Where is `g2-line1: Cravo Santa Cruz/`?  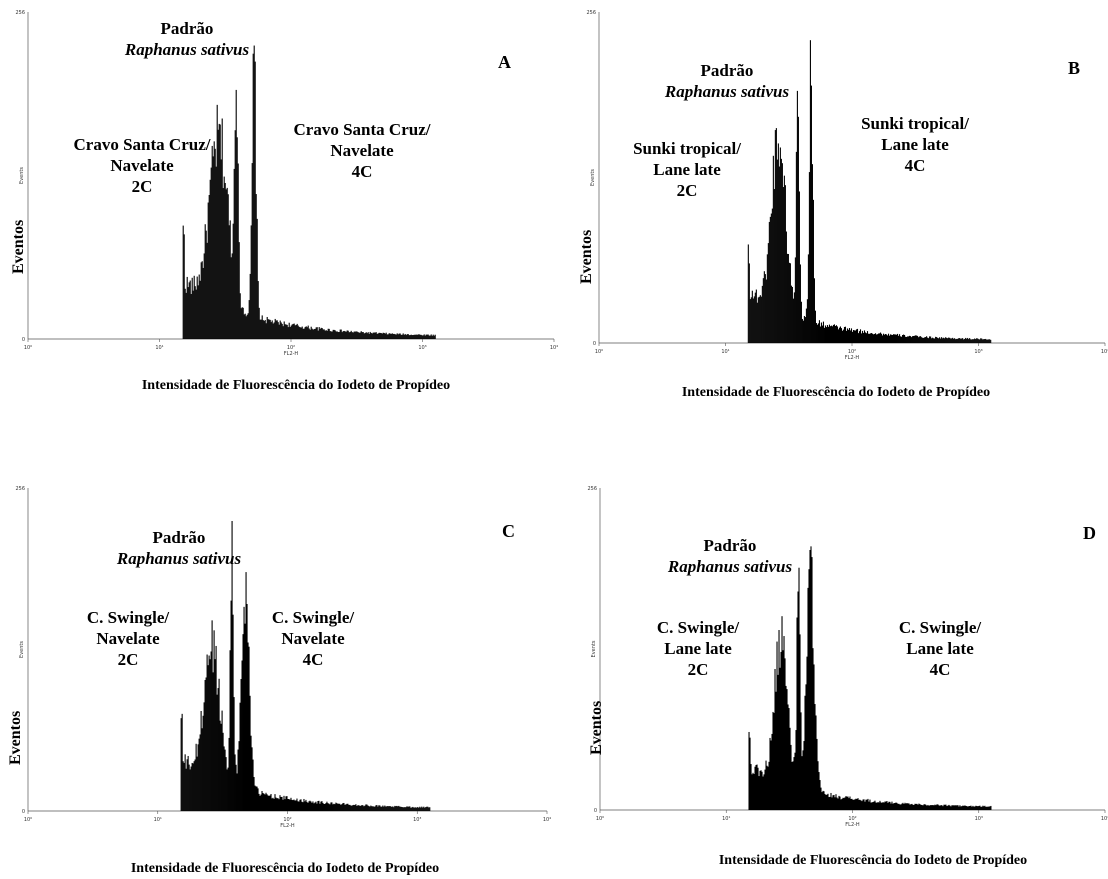 g2-line1: Cravo Santa Cruz/ is located at coordinates (362, 129).